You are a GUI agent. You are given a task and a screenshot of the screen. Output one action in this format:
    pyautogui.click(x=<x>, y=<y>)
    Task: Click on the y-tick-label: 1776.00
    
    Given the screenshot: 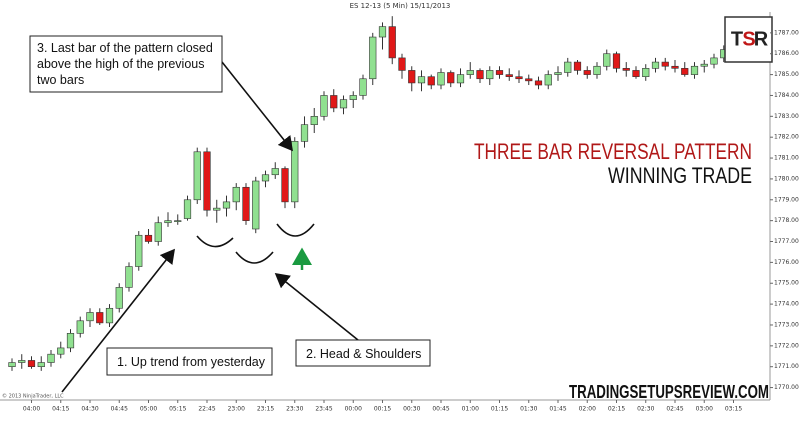 What is the action you would take?
    pyautogui.click(x=786, y=262)
    